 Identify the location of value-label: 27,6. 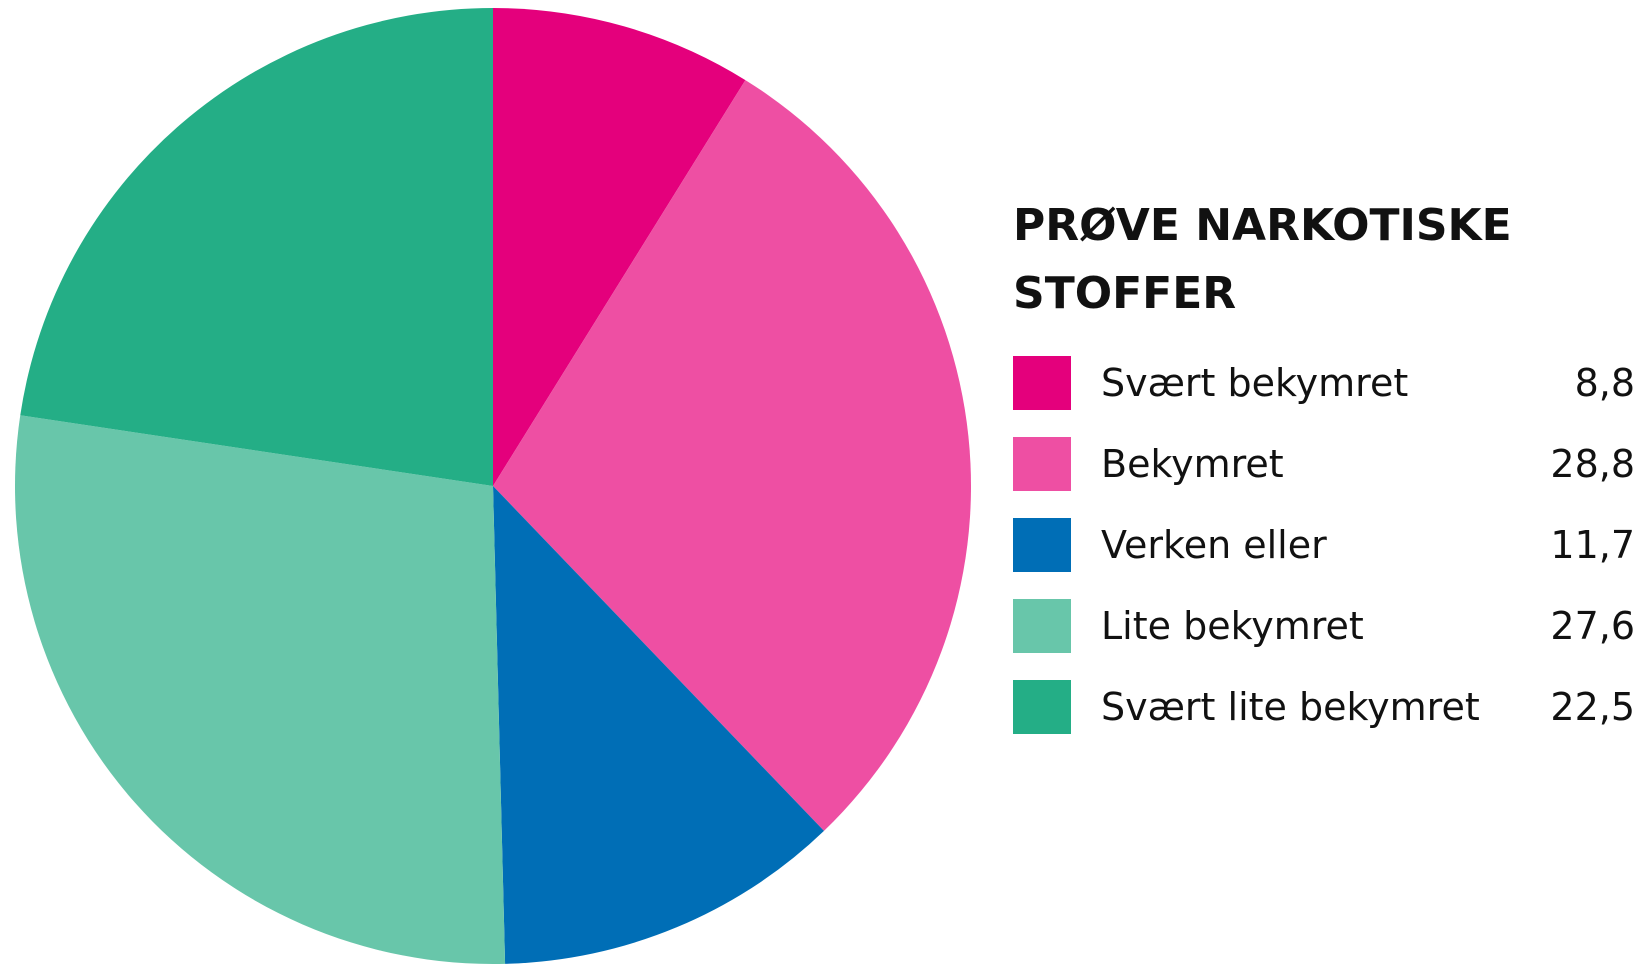
(1592, 626).